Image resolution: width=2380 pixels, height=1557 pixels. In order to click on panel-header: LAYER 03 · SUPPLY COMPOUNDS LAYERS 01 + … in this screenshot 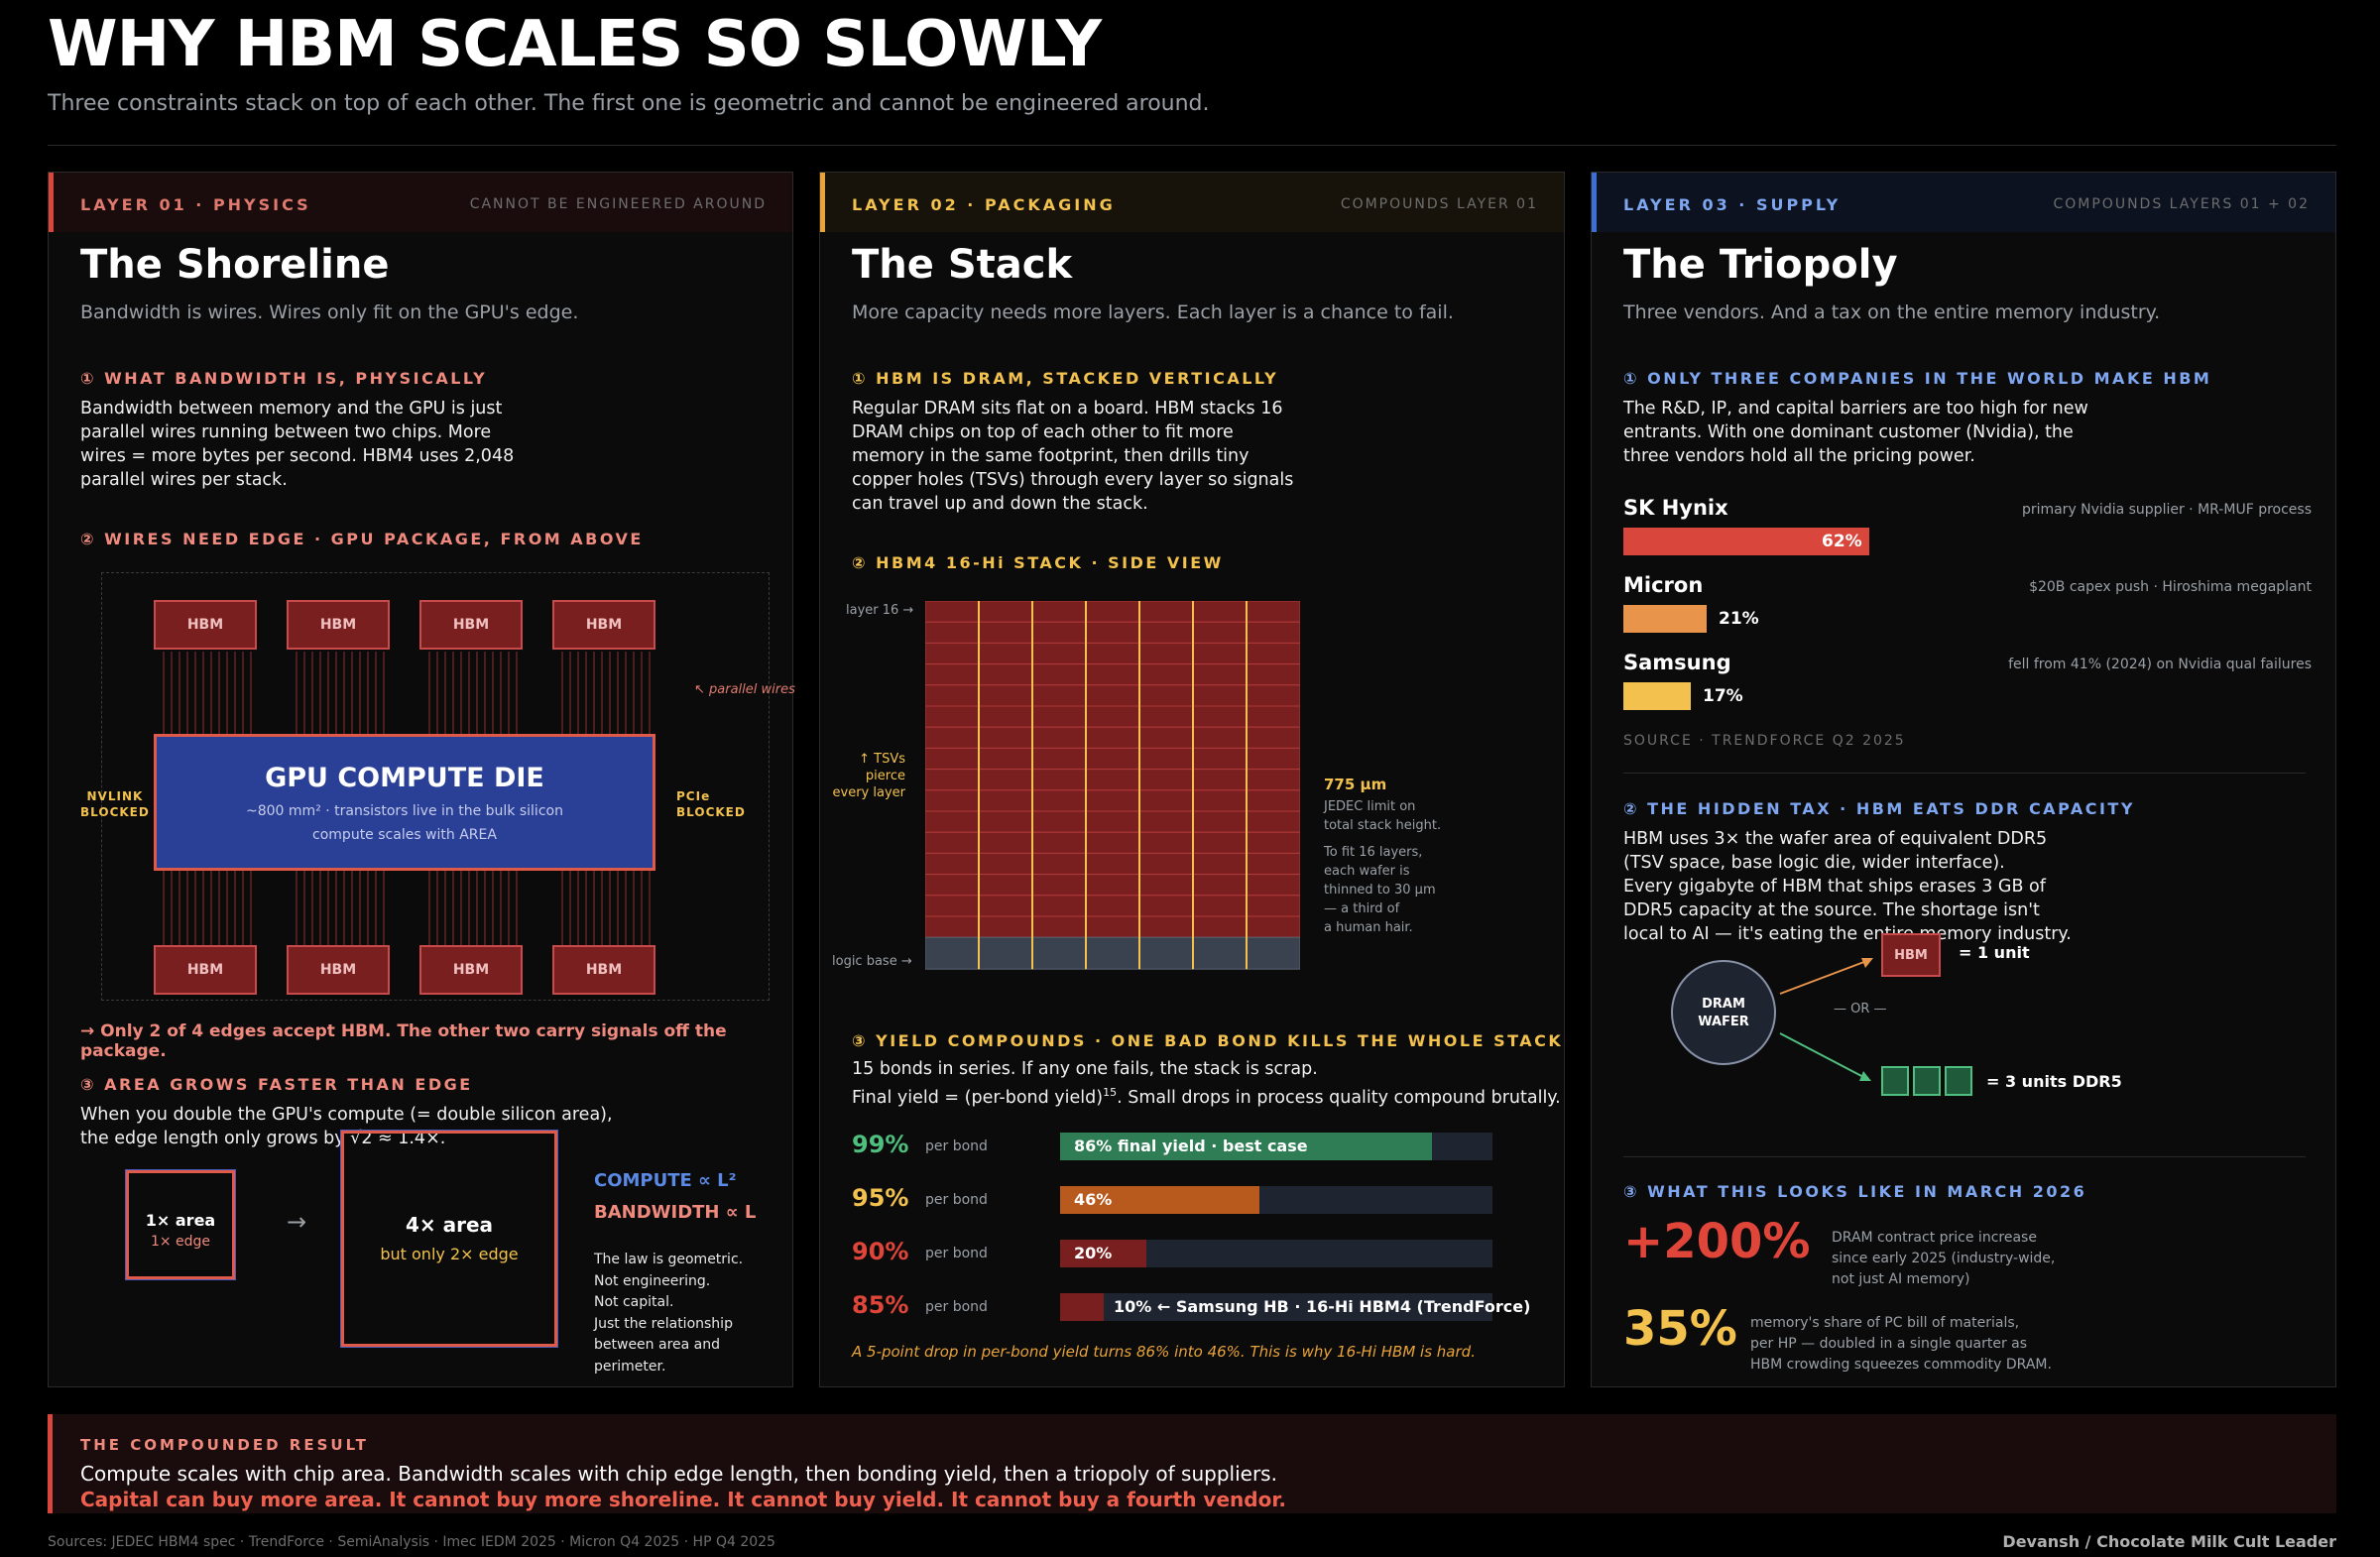, I will do `click(1963, 202)`.